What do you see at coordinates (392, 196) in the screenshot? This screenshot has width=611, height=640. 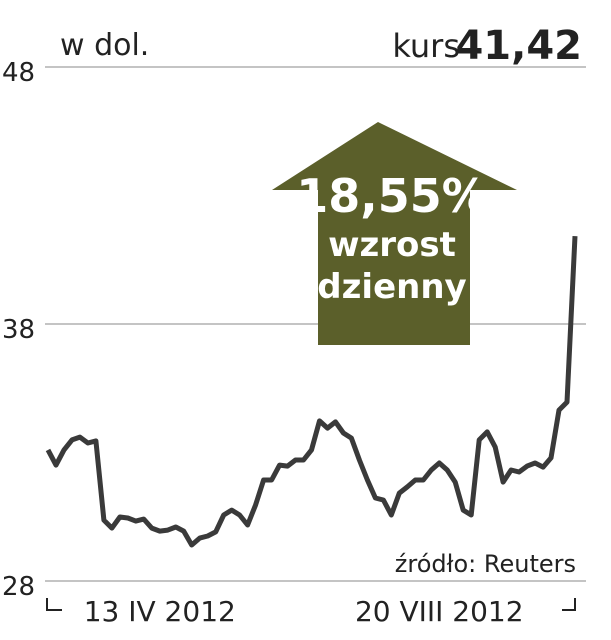 I see `annotation-change: 18,55%` at bounding box center [392, 196].